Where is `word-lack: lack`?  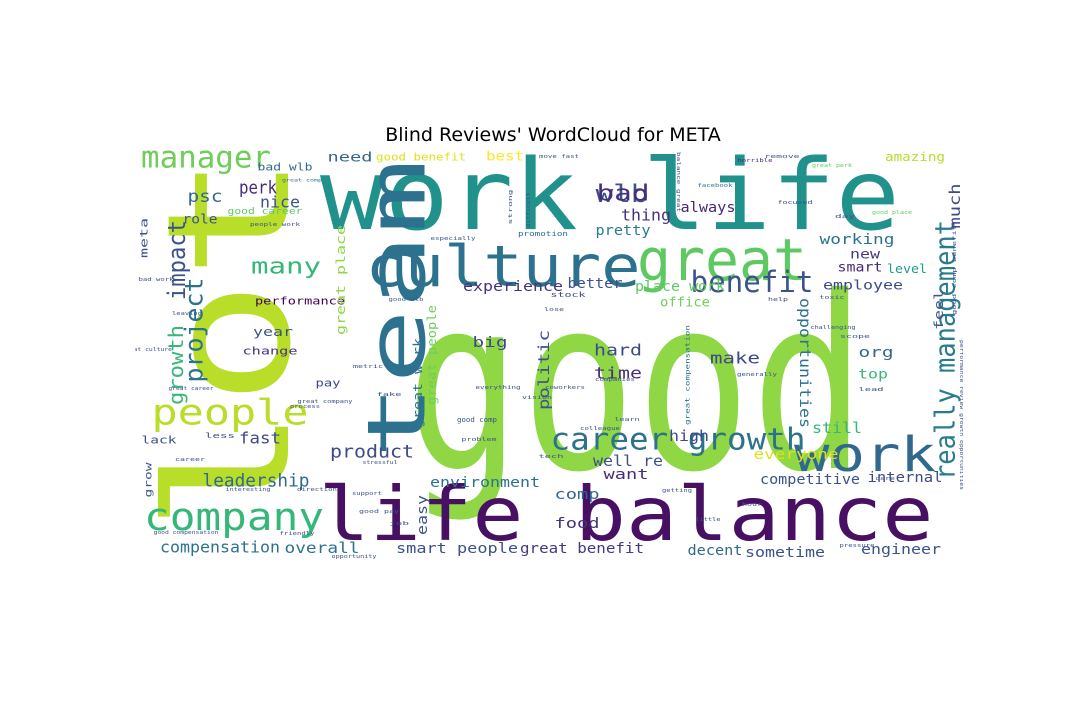 word-lack: lack is located at coordinates (159, 440).